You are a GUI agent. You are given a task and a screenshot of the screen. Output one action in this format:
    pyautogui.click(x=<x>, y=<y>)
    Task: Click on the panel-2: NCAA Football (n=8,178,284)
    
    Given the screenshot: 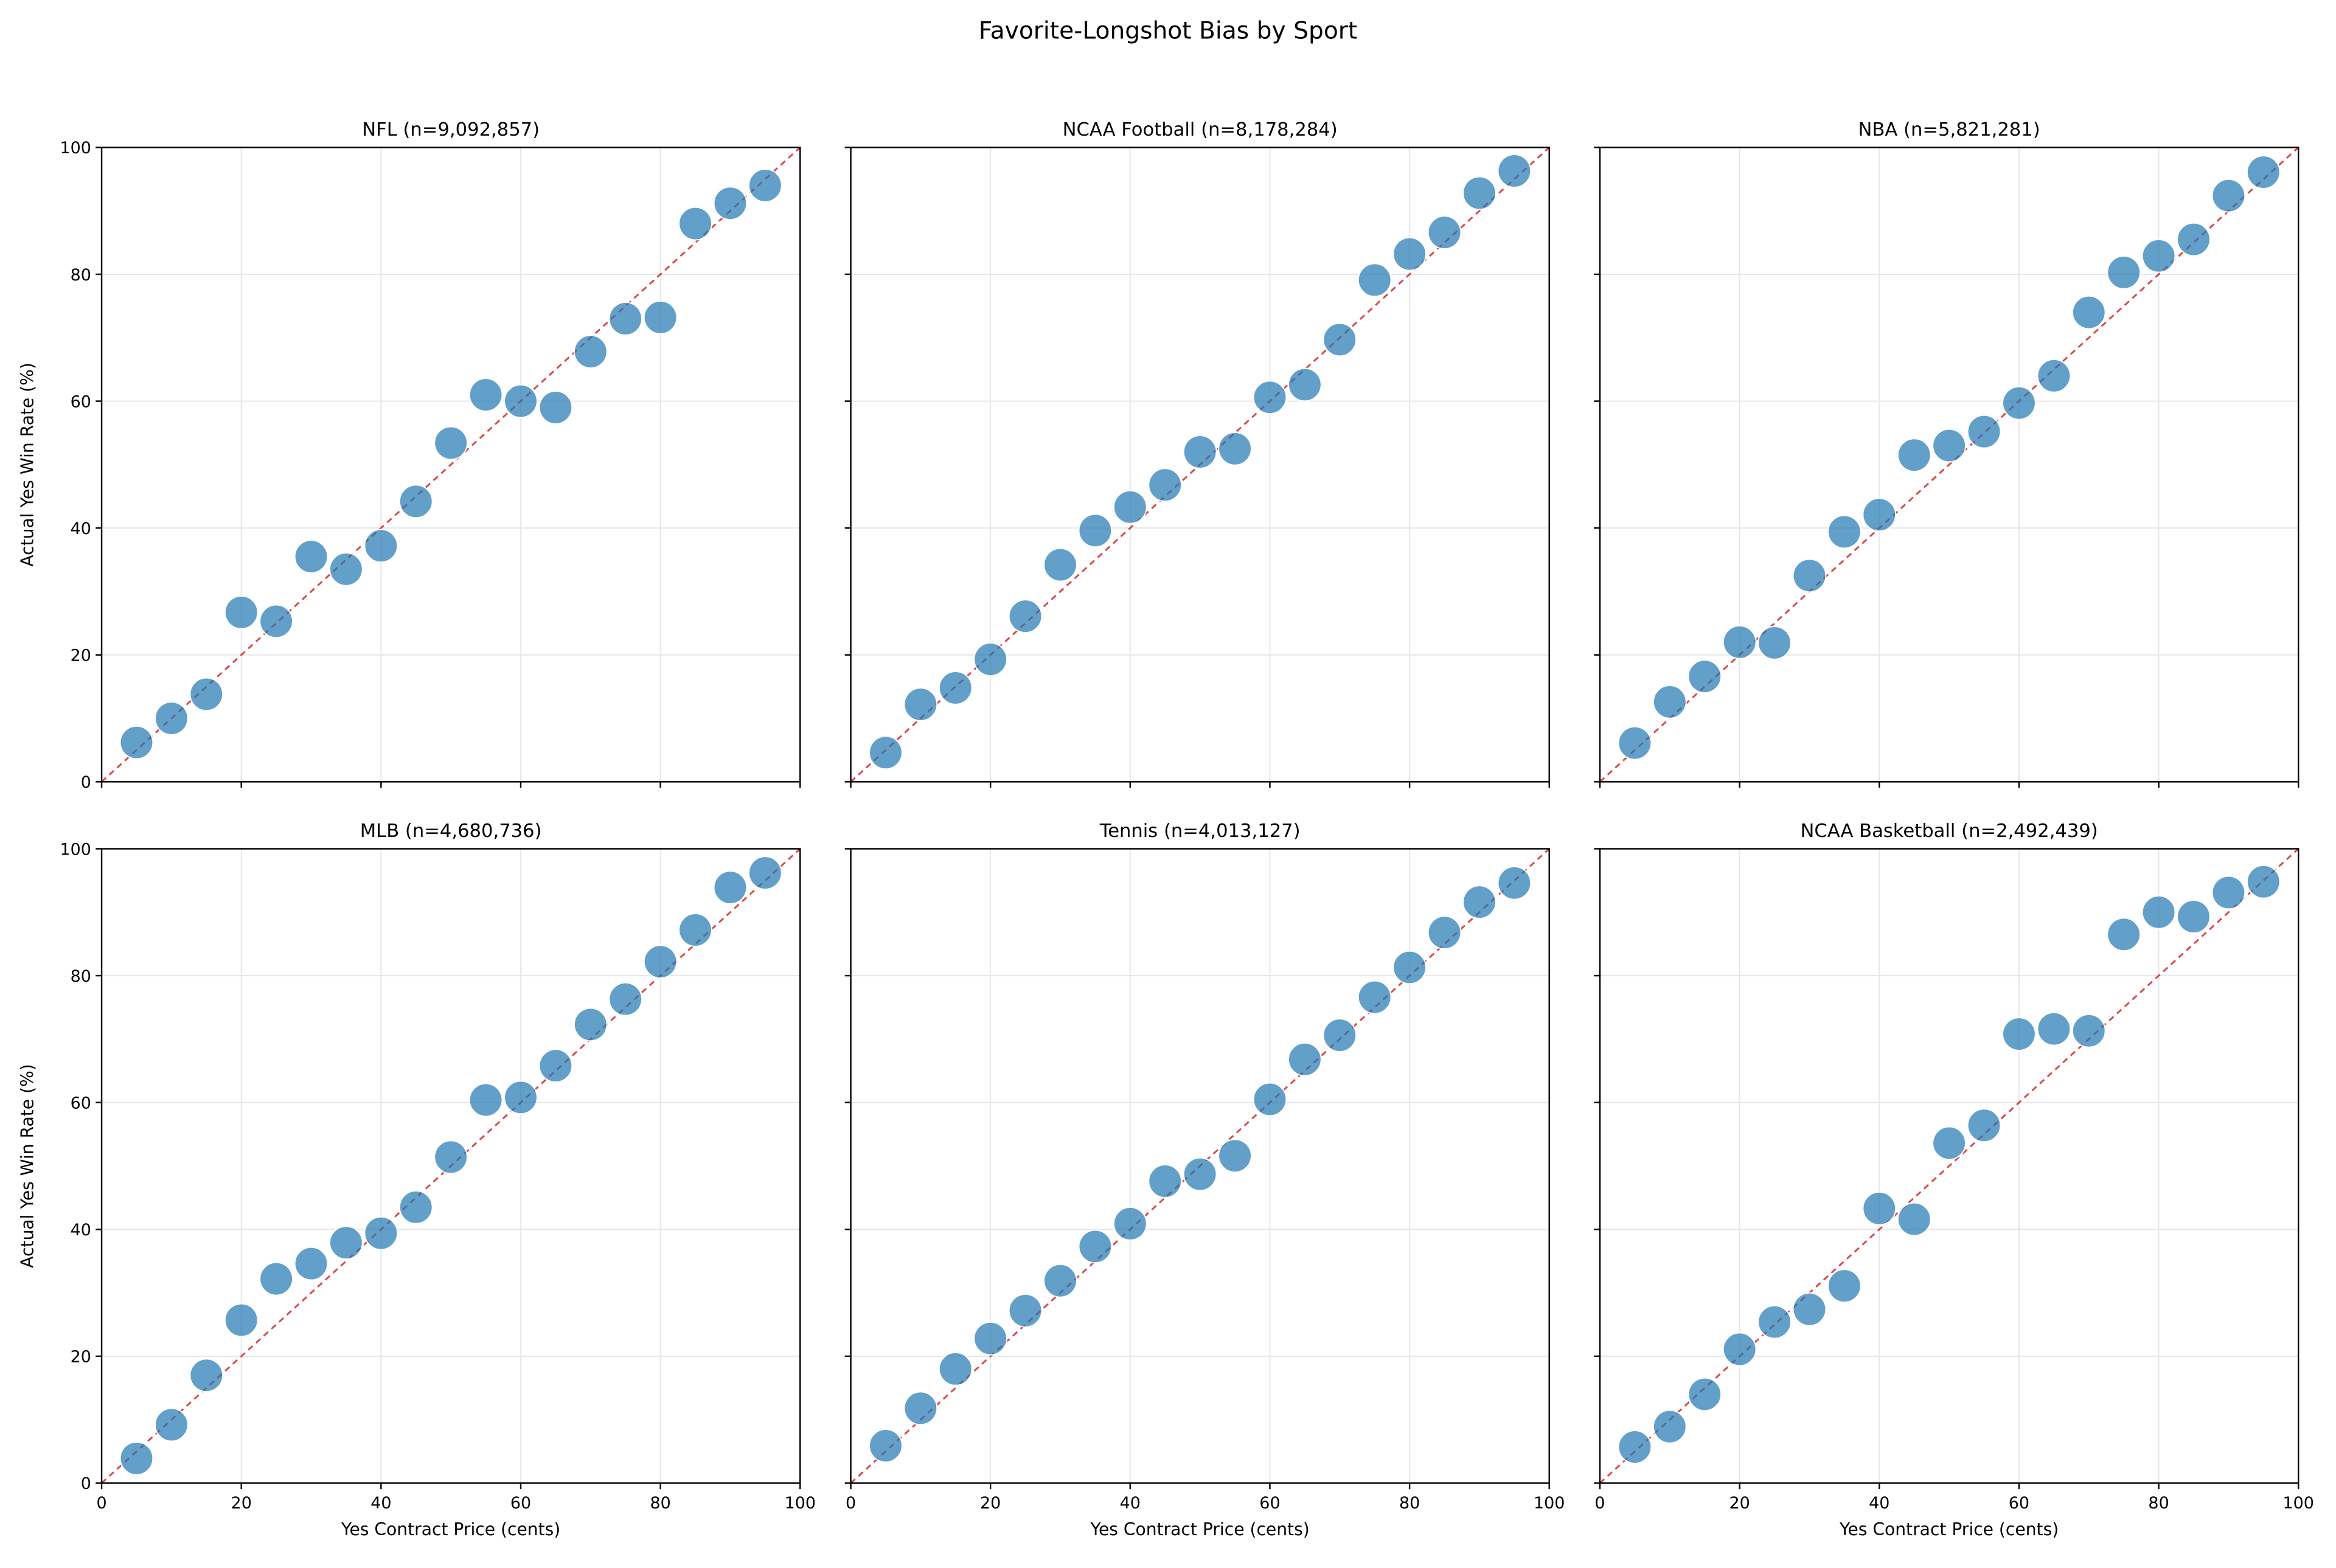 What is the action you would take?
    pyautogui.click(x=1197, y=453)
    